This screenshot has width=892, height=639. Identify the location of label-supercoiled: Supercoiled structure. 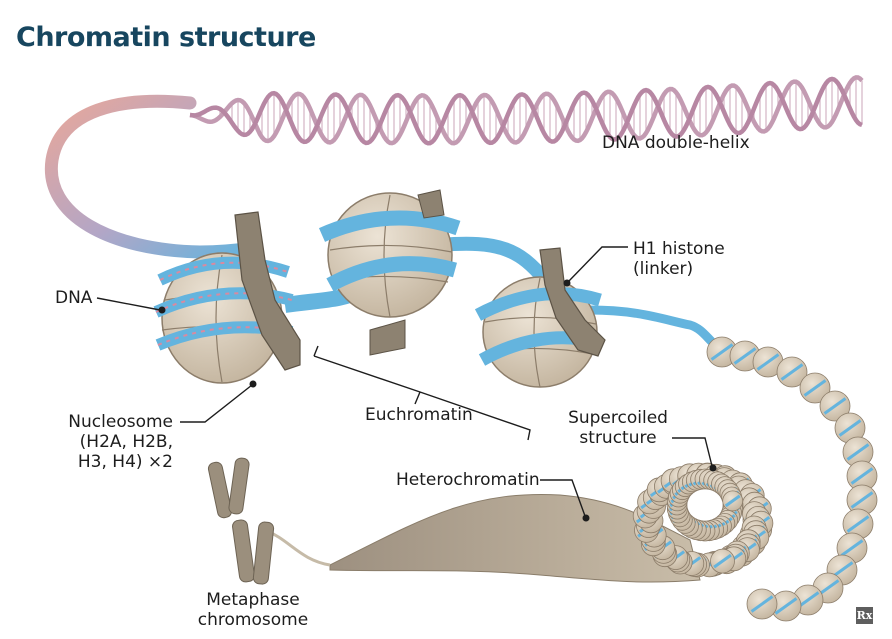
(618, 428).